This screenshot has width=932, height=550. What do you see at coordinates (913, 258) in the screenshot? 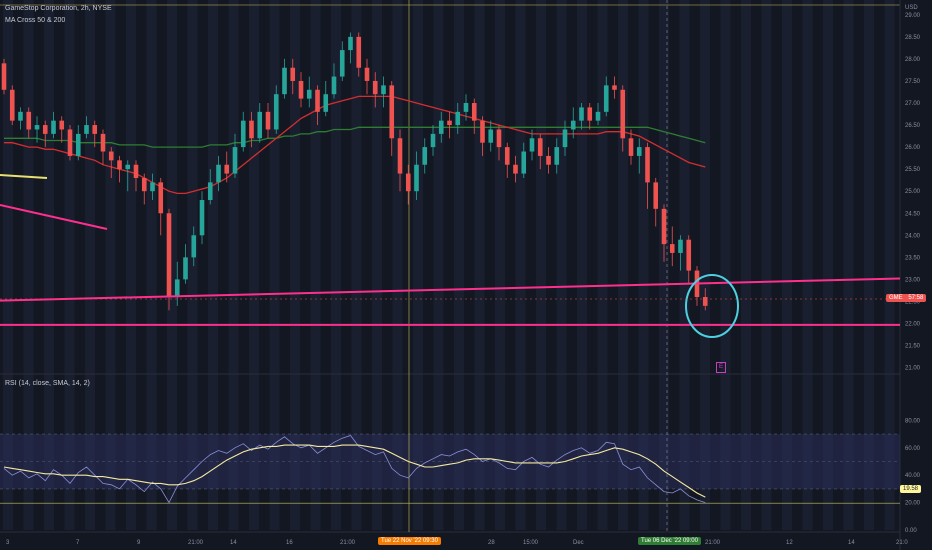
I see `price-tick-label: 23.50` at bounding box center [913, 258].